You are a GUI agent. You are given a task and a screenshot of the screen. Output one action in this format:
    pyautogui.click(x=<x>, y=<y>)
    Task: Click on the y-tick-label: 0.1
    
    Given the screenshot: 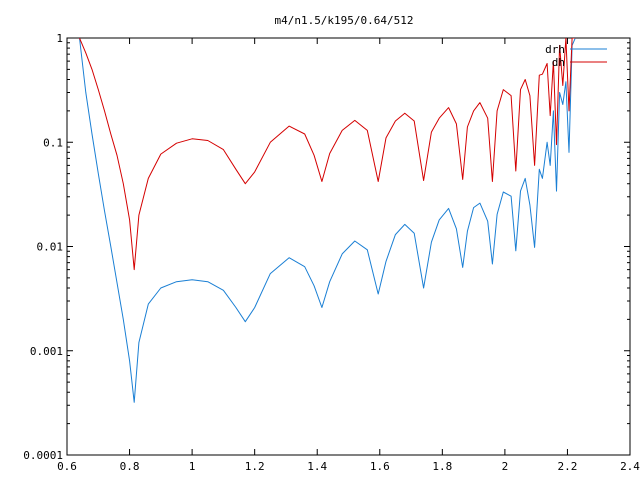 What is the action you would take?
    pyautogui.click(x=53, y=142)
    